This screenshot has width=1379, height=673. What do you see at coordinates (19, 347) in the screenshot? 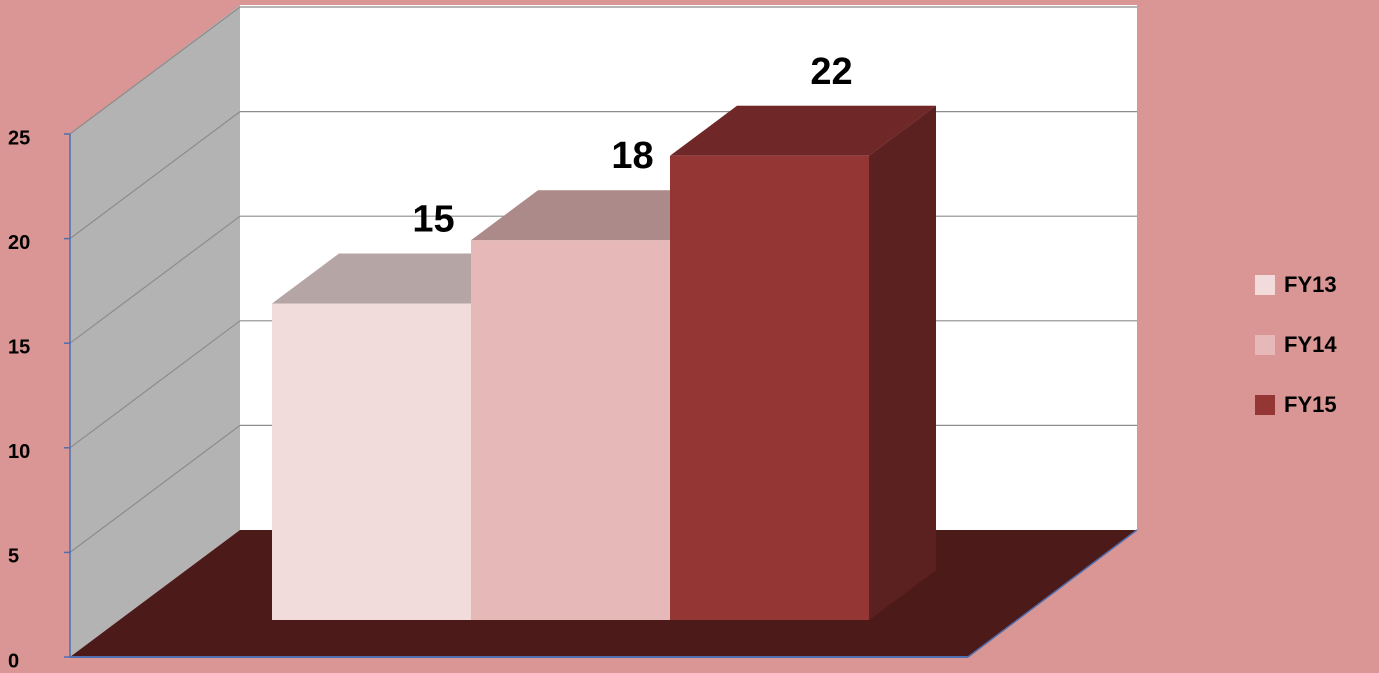
I see `y-tick-label: 15` at bounding box center [19, 347].